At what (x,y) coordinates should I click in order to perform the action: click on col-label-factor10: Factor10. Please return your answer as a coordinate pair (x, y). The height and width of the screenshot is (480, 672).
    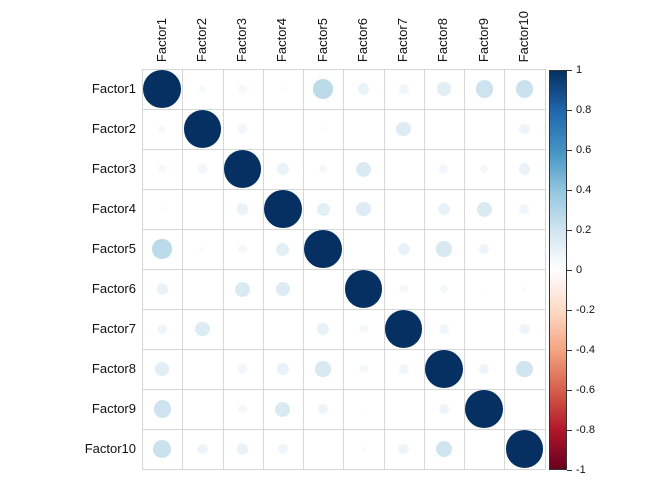
    Looking at the image, I should click on (523, 36).